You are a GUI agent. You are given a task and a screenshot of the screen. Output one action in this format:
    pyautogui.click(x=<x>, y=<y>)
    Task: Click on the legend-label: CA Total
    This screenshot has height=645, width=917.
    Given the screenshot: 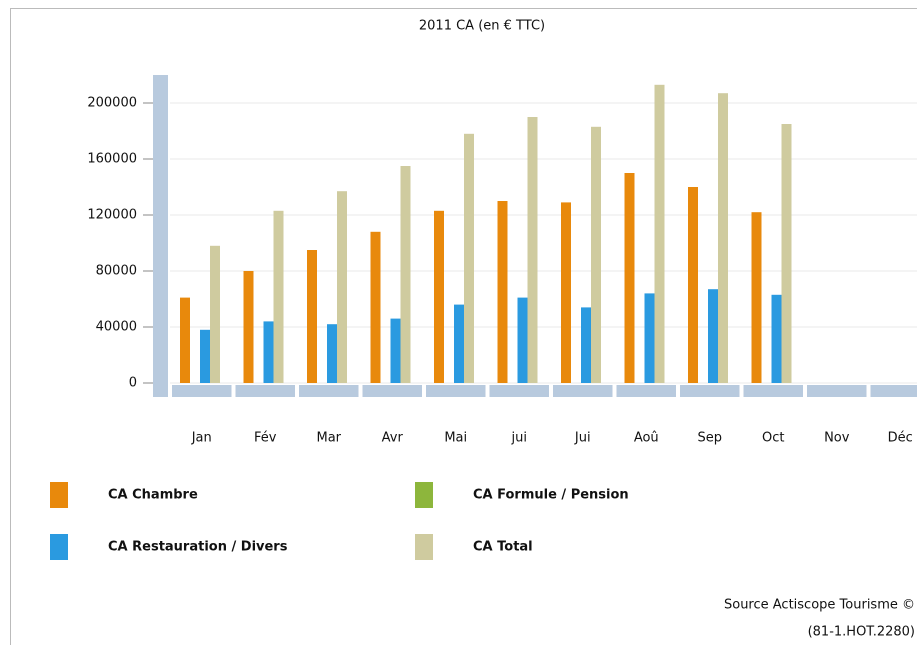 What is the action you would take?
    pyautogui.click(x=503, y=547)
    